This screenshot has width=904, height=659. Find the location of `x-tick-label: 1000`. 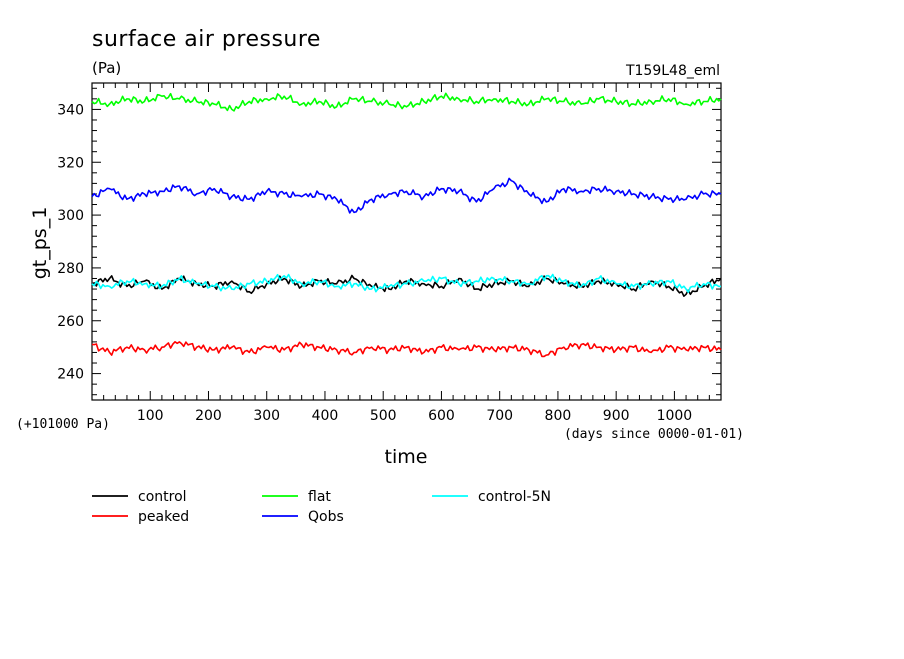

x-tick-label: 1000 is located at coordinates (675, 416).